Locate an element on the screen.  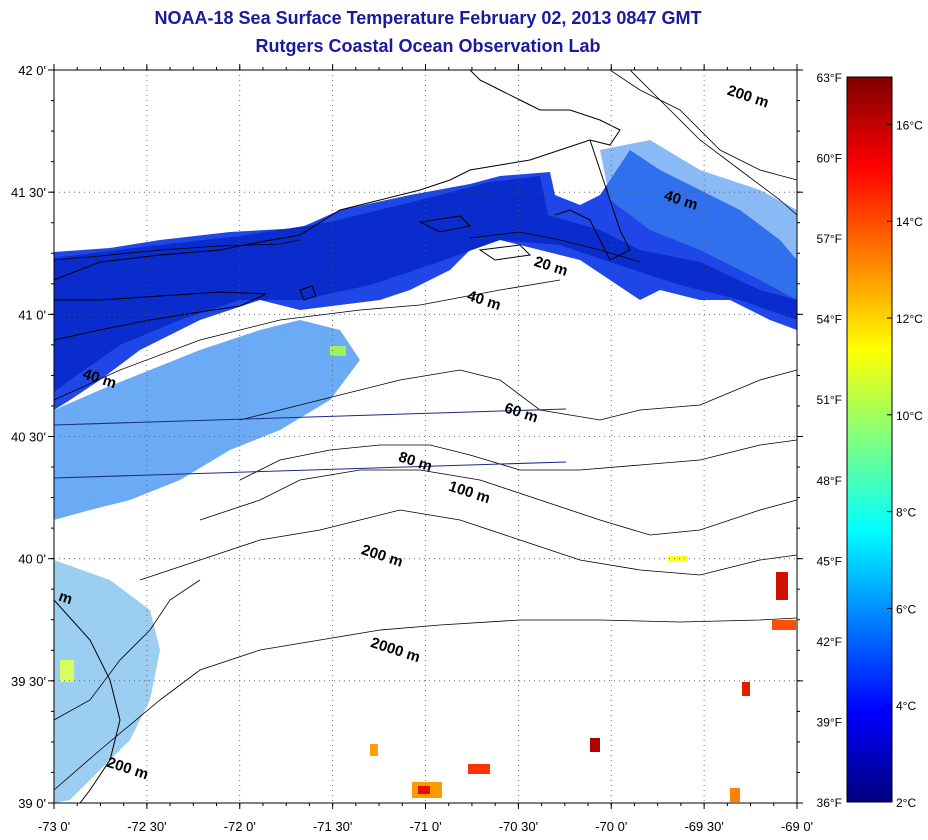
lat-label: 39 0' is located at coordinates (32, 803).